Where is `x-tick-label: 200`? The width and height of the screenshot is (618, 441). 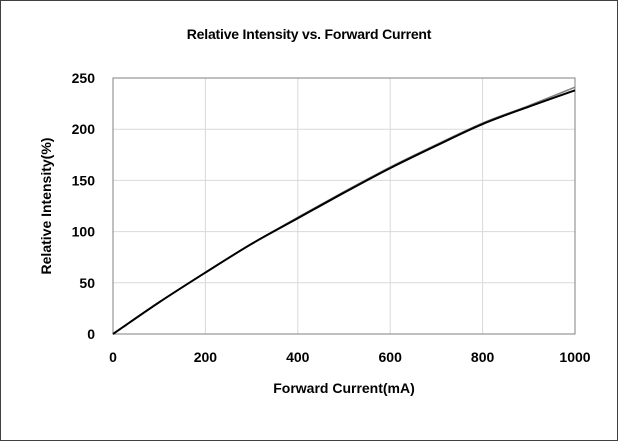 x-tick-label: 200 is located at coordinates (206, 357).